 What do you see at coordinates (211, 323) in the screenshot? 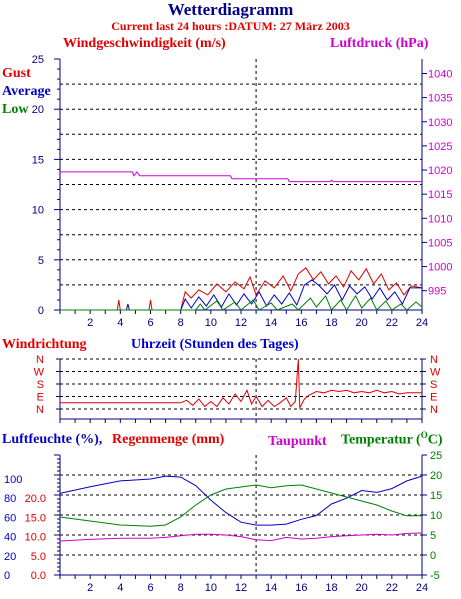
I see `wind-chart-x-tick-label: 10` at bounding box center [211, 323].